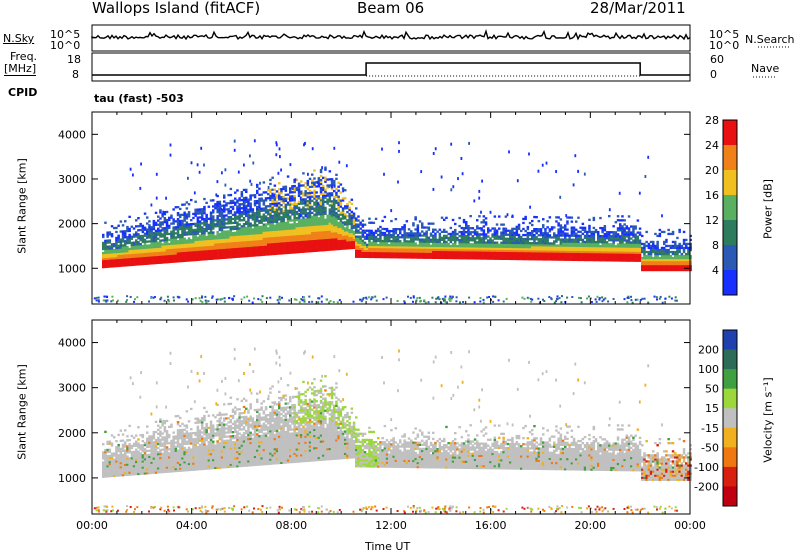  Describe the element at coordinates (765, 68) in the screenshot. I see `nave-label: Nave` at that location.